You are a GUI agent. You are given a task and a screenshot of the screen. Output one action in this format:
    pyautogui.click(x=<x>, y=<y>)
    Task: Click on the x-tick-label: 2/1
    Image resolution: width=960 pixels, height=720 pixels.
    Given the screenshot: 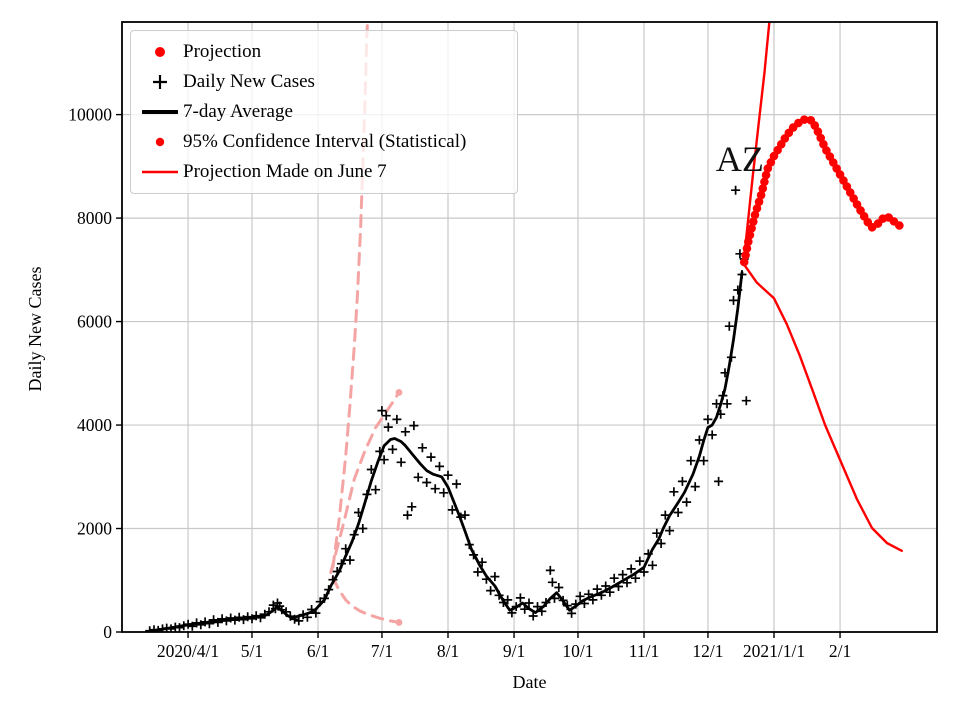 What is the action you would take?
    pyautogui.click(x=840, y=651)
    